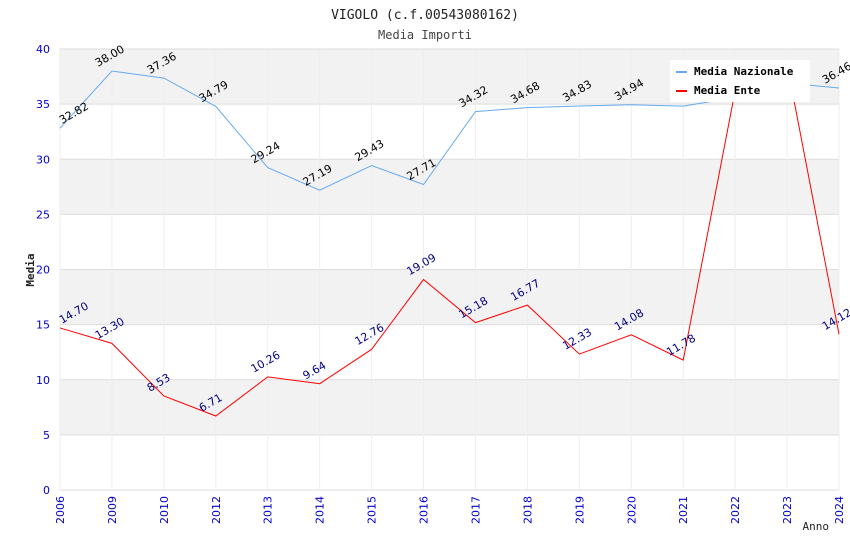 The image size is (850, 550). Describe the element at coordinates (43, 49) in the screenshot. I see `y-tick-label: 40` at that location.